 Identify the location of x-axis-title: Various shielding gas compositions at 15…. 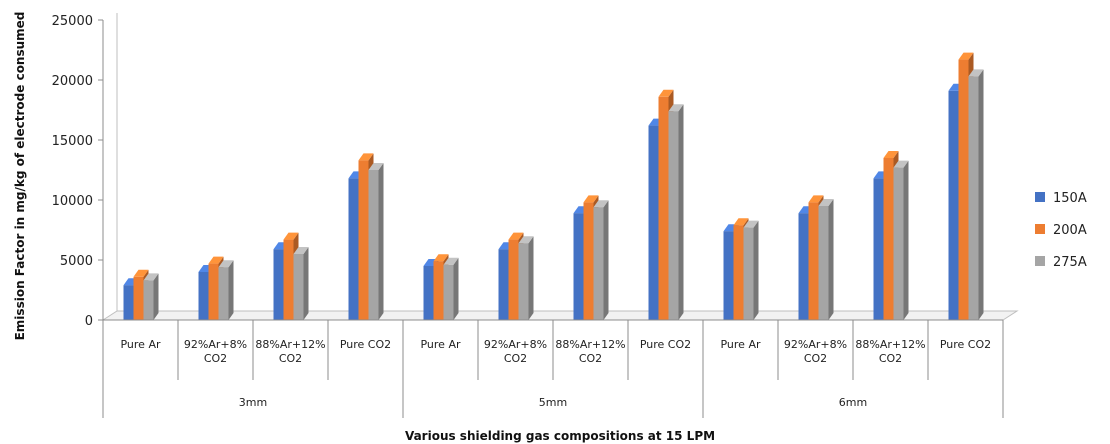
(560, 436).